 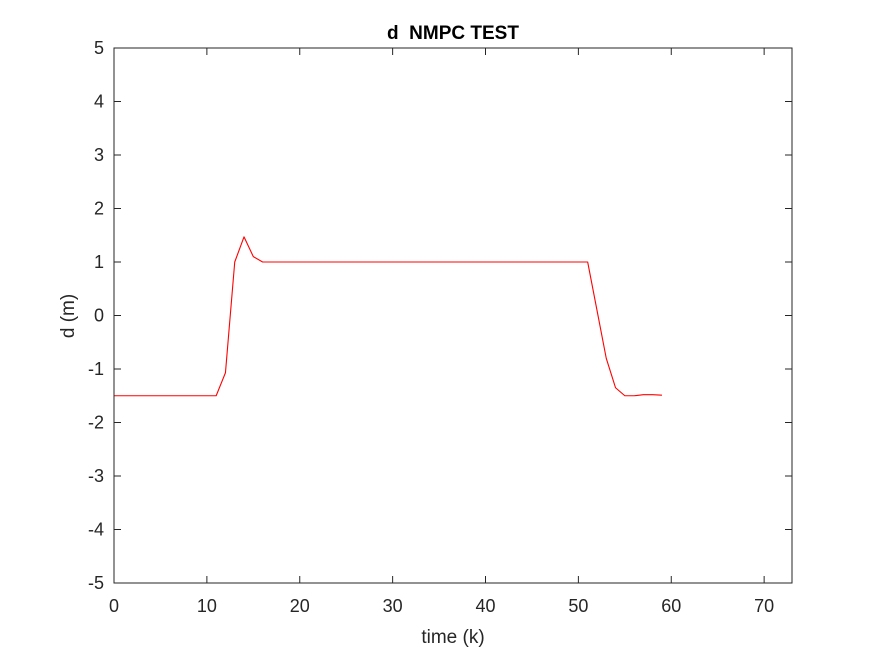 What do you see at coordinates (578, 606) in the screenshot?
I see `x-tick-label: 50` at bounding box center [578, 606].